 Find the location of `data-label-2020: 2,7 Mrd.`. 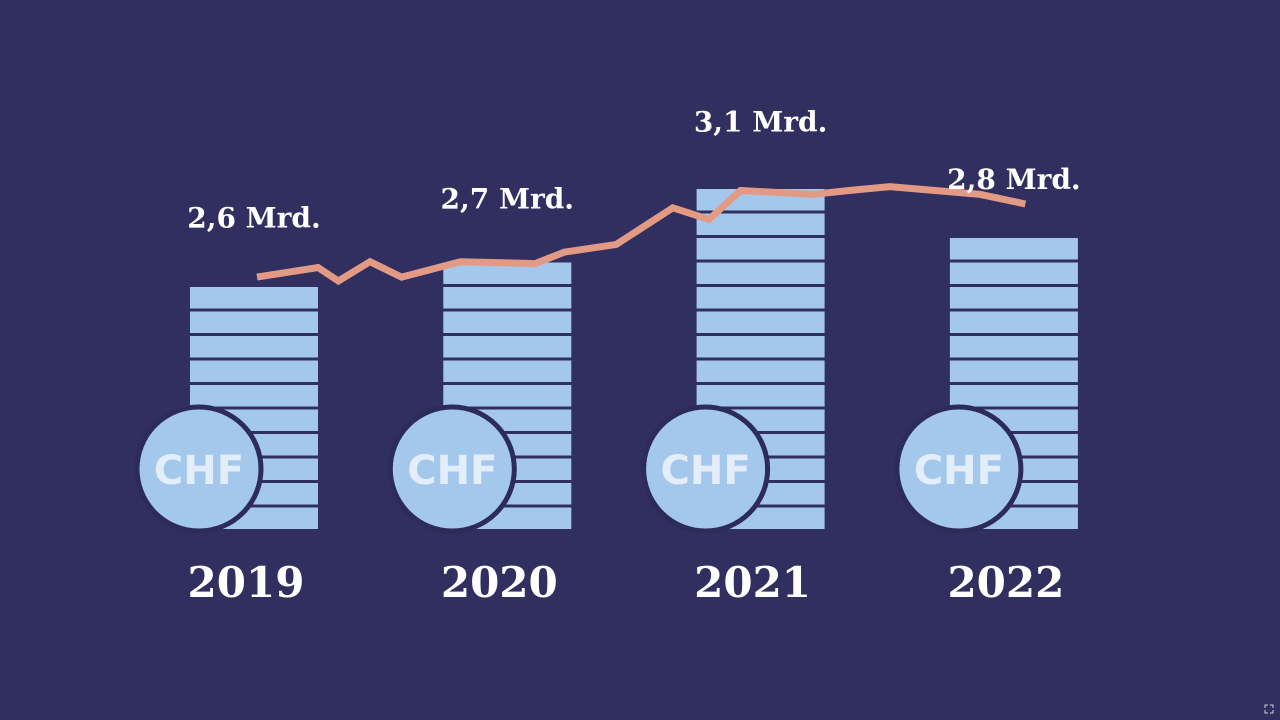

data-label-2020: 2,7 Mrd. is located at coordinates (508, 198).